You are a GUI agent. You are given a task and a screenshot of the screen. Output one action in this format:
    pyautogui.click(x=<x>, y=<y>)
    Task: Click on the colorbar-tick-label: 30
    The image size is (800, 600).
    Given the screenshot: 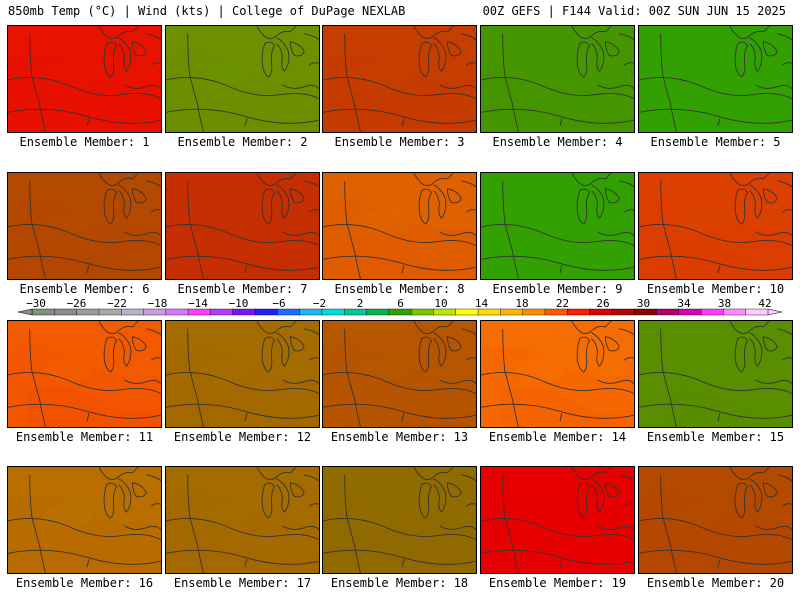 What is the action you would take?
    pyautogui.click(x=643, y=303)
    